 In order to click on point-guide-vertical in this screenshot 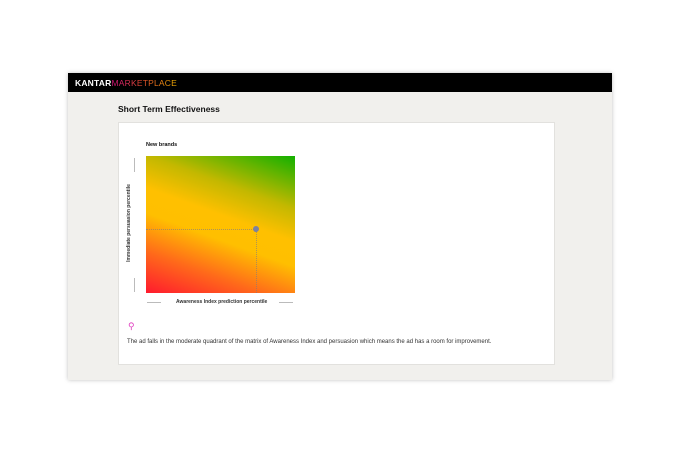, I will do `click(257, 260)`.